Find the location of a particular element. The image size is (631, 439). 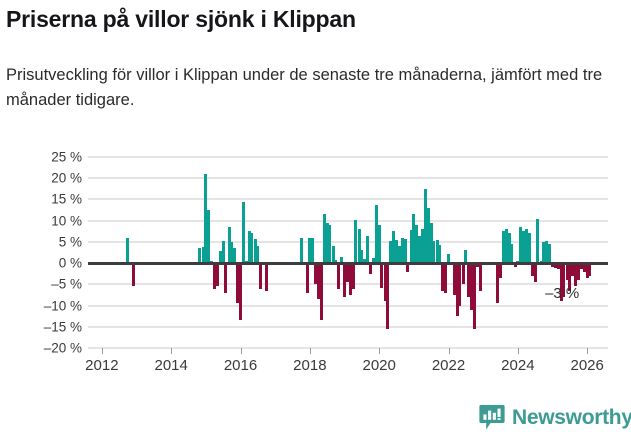

newsworthy-logo: Newsworthy is located at coordinates (555, 417).